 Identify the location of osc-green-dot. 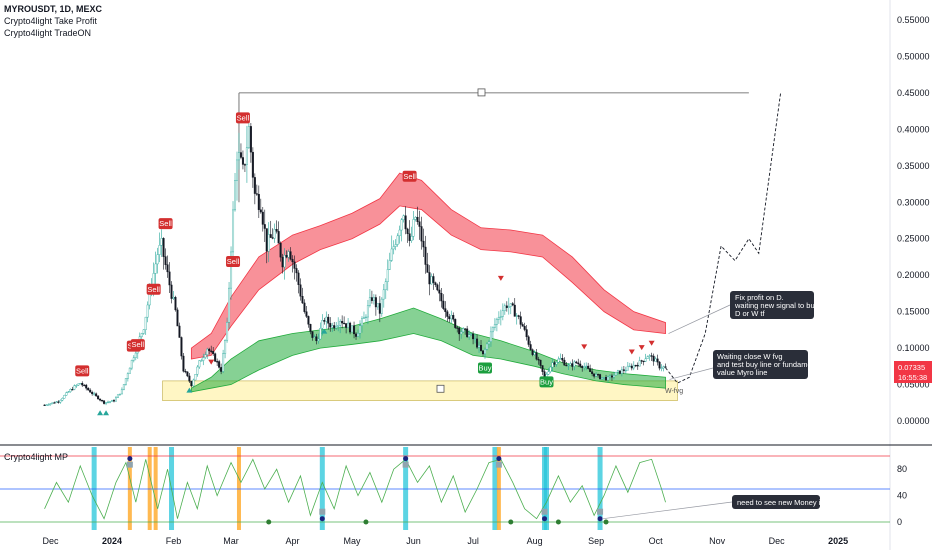
(558, 522).